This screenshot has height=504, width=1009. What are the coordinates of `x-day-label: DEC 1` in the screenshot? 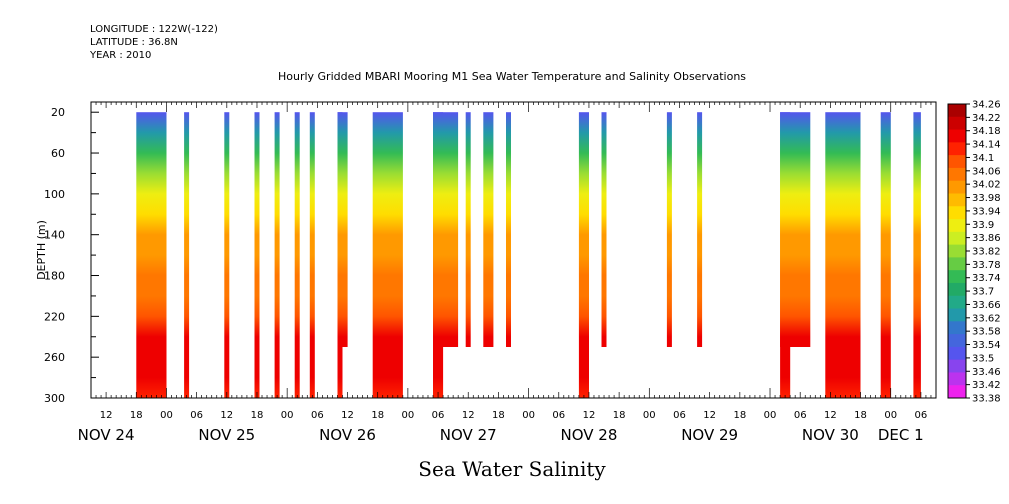 It's located at (901, 435).